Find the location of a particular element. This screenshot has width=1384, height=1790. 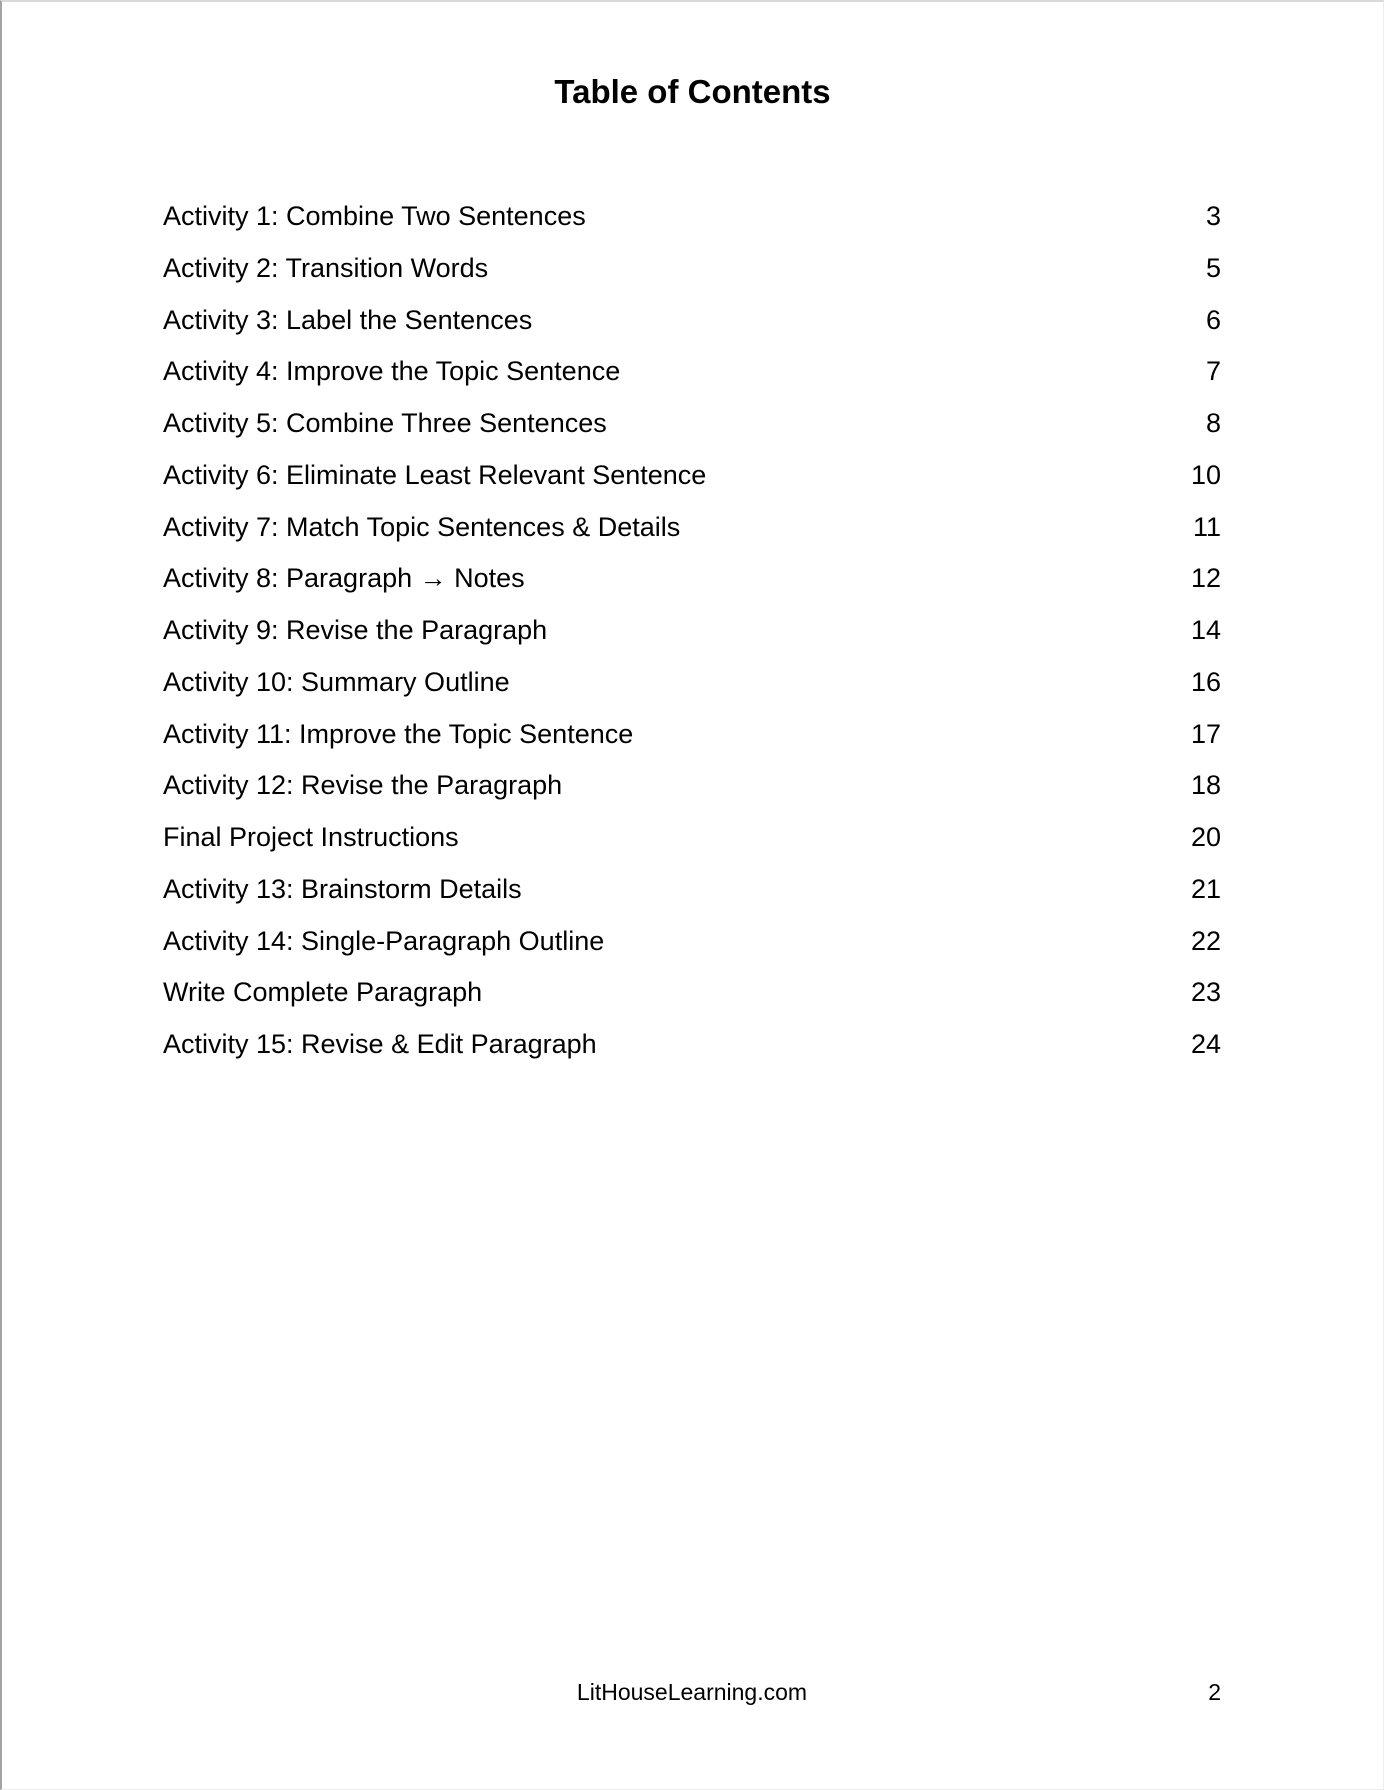

toc-entry-page: 14 is located at coordinates (1205, 630).